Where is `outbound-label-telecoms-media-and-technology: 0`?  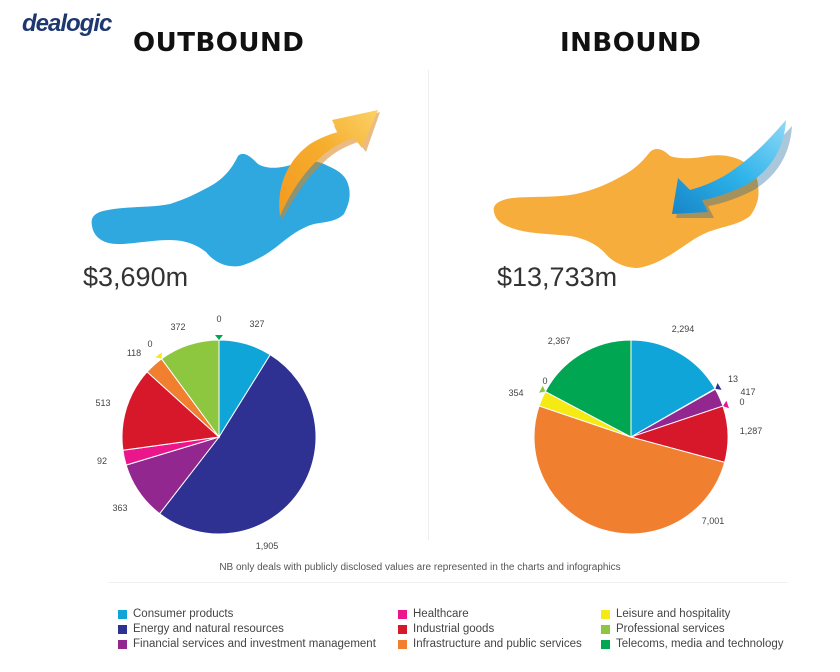
outbound-label-telecoms-media-and-technology: 0 is located at coordinates (218, 319).